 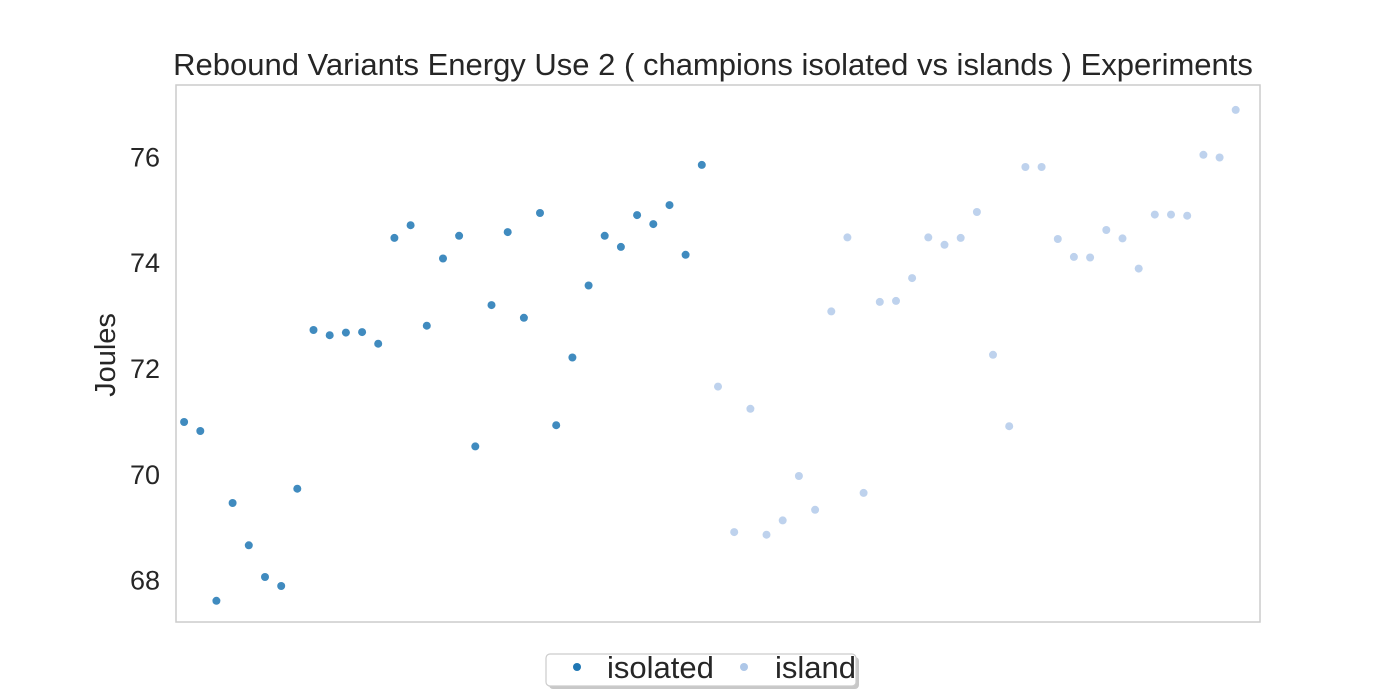 What do you see at coordinates (145, 263) in the screenshot?
I see `y-tick-label: 74` at bounding box center [145, 263].